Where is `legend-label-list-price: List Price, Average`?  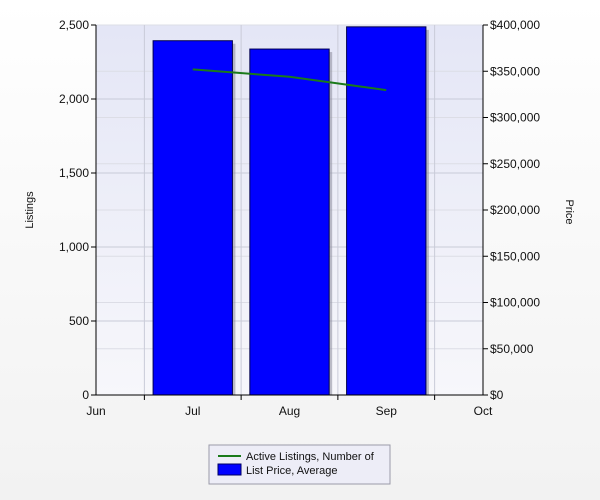 legend-label-list-price: List Price, Average is located at coordinates (292, 471).